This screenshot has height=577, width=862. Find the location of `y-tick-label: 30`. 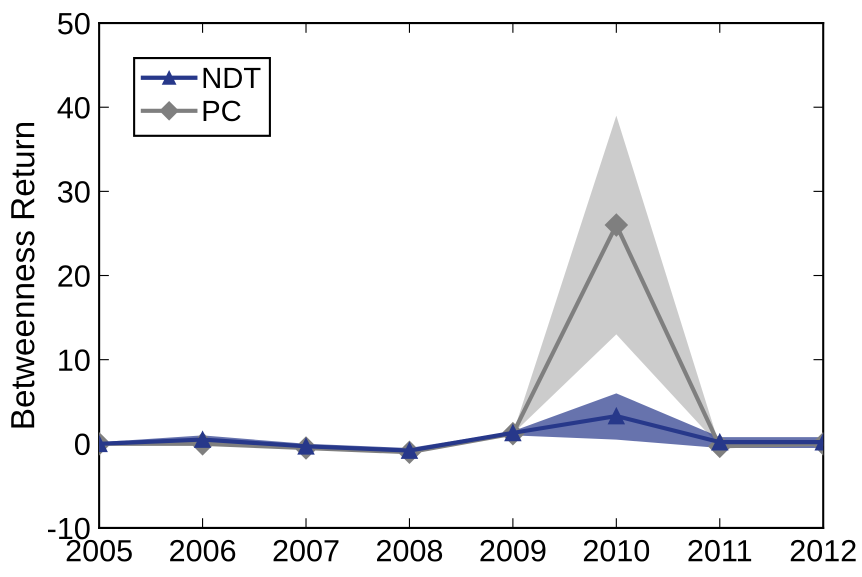

y-tick-label: 30 is located at coordinates (74, 192).